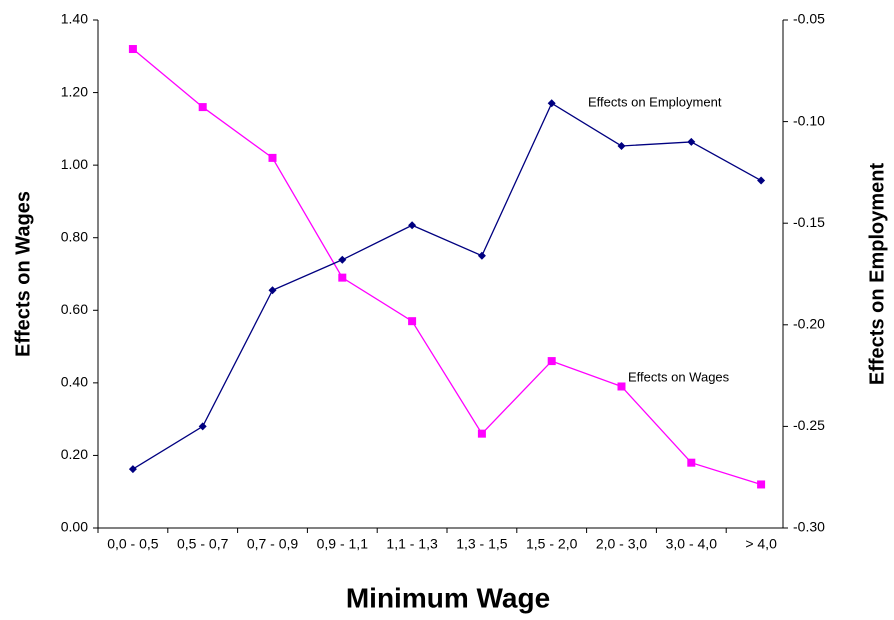 The image size is (894, 620). I want to click on y-tick-label: 1.40, so click(74, 19).